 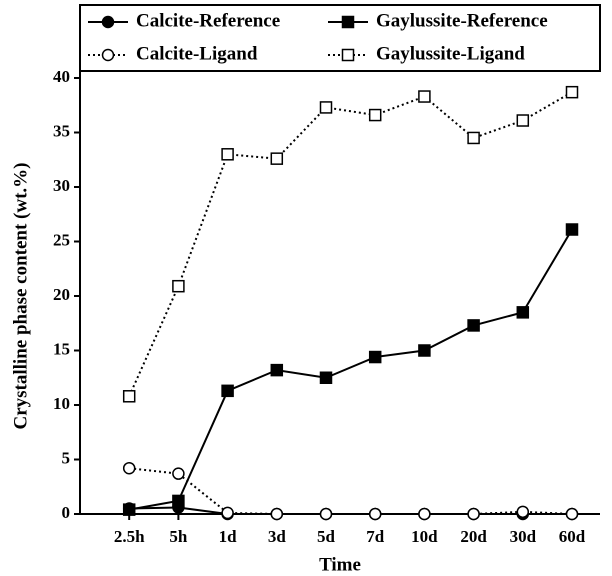 What do you see at coordinates (208, 20) in the screenshot?
I see `legend-label: Calcite-Reference` at bounding box center [208, 20].